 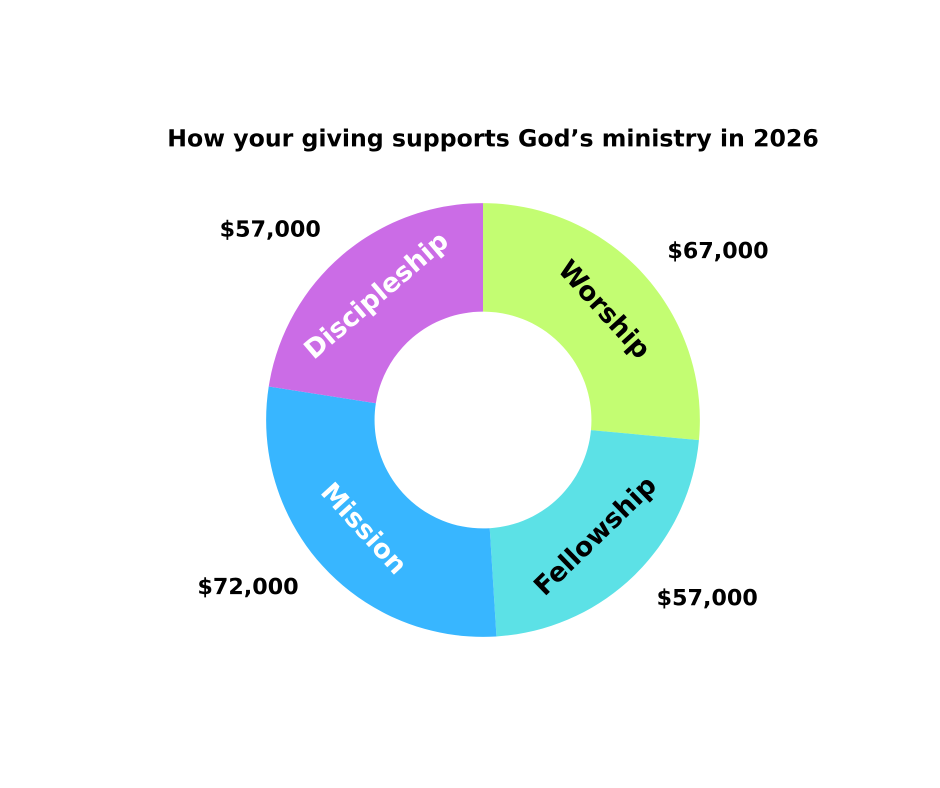 What do you see at coordinates (248, 587) in the screenshot?
I see `data-label: $72,000` at bounding box center [248, 587].